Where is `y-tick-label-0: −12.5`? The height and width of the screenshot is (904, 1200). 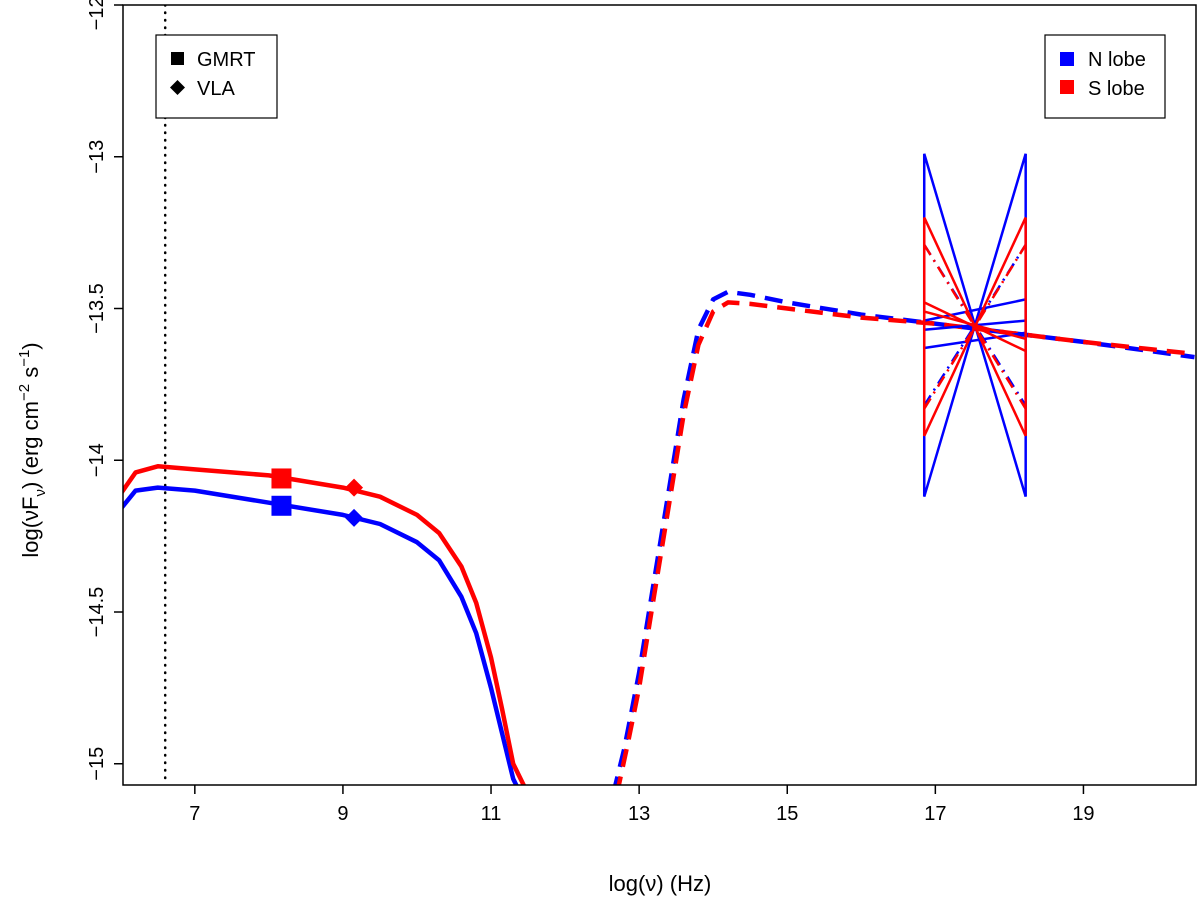
y-tick-label-0: −12.5 is located at coordinates (97, 15).